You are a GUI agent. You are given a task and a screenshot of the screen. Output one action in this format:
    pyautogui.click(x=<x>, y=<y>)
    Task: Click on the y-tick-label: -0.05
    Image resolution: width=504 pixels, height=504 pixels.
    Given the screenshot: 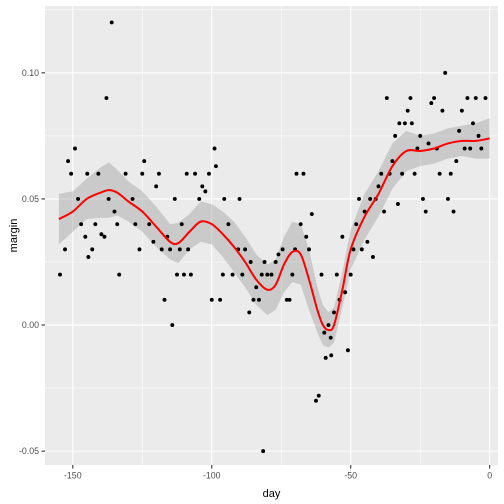 What is the action you would take?
    pyautogui.click(x=29, y=451)
    